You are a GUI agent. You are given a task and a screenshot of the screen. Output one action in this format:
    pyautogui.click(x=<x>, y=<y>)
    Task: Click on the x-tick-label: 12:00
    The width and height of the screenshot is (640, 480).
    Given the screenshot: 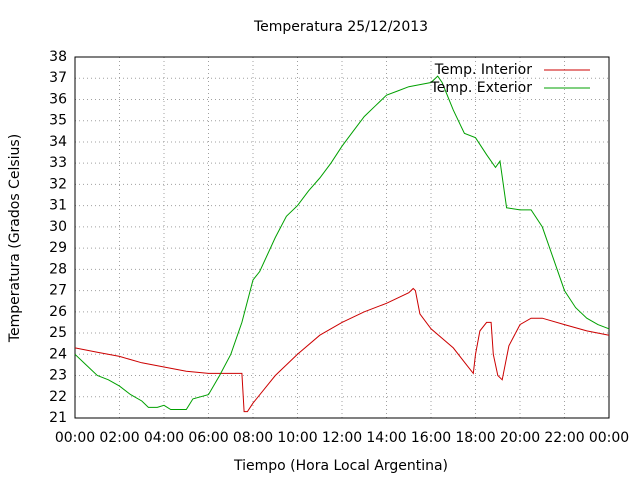 What is the action you would take?
    pyautogui.click(x=342, y=438)
    